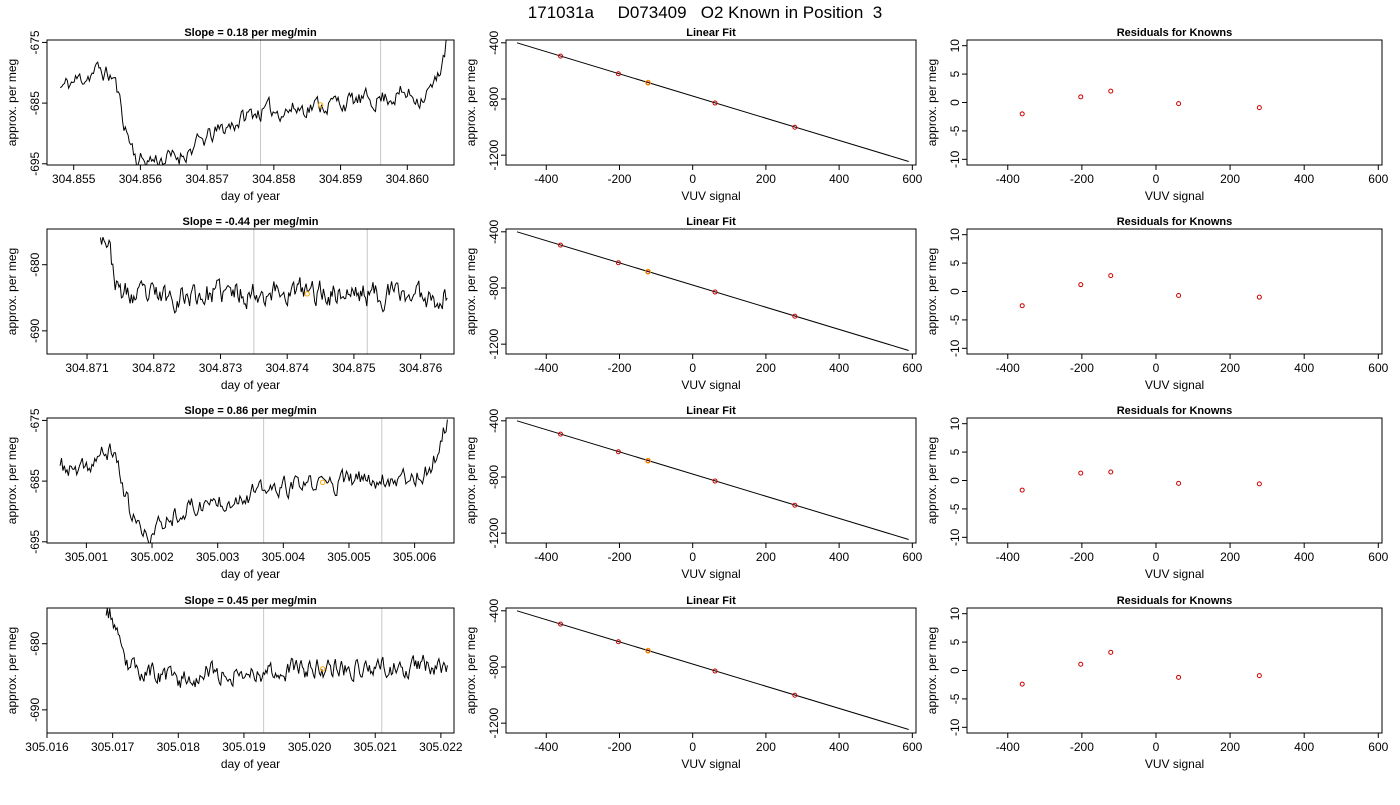 The width and height of the screenshot is (1400, 805). Describe the element at coordinates (218, 557) in the screenshot. I see `x-tick-label: 305.003` at that location.